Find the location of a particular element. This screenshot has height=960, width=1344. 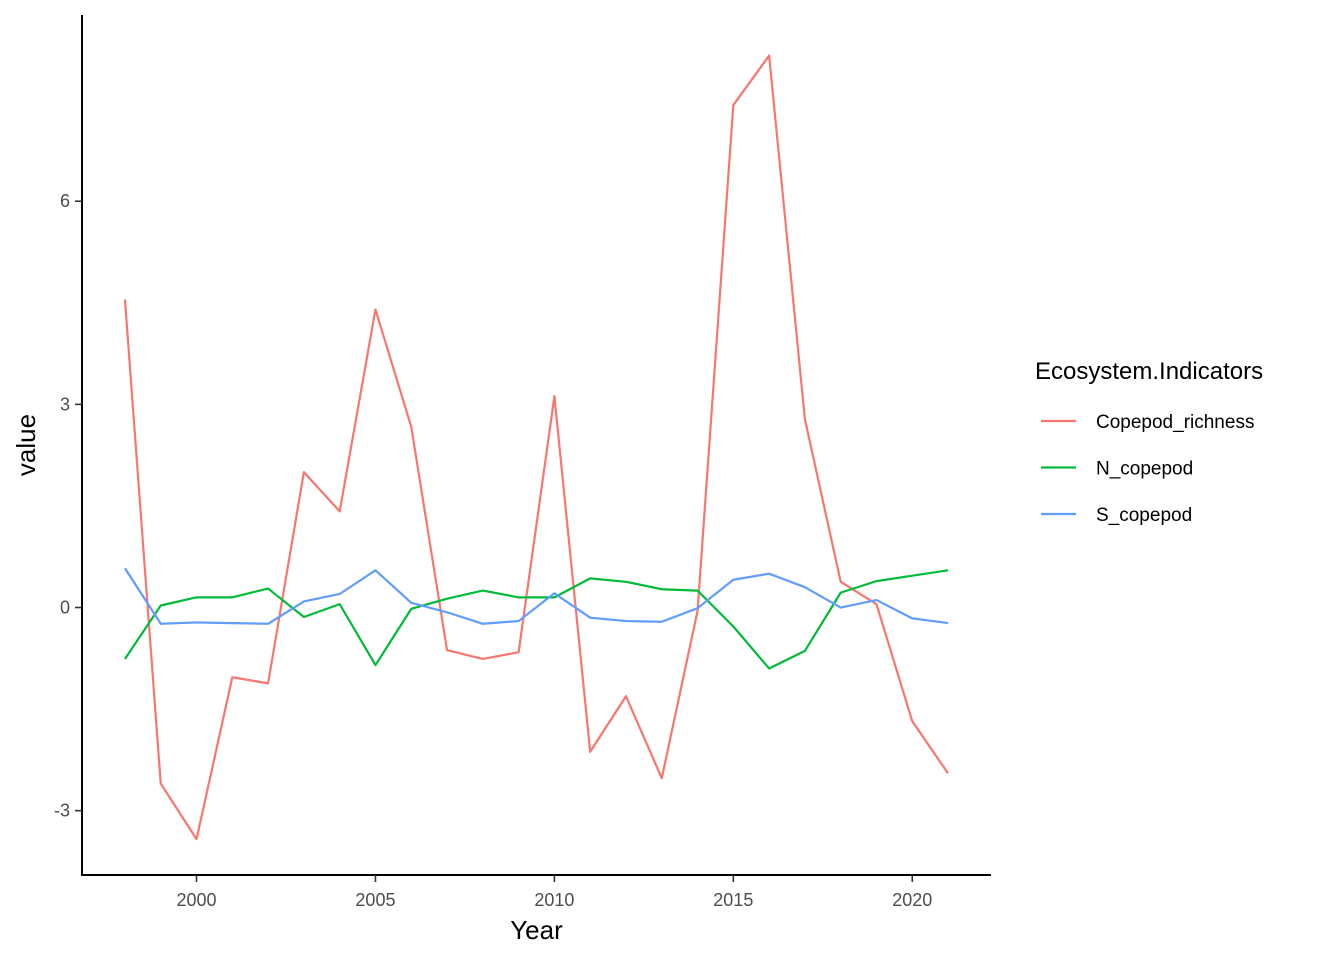

x-tick-label: 2000 is located at coordinates (196, 900).